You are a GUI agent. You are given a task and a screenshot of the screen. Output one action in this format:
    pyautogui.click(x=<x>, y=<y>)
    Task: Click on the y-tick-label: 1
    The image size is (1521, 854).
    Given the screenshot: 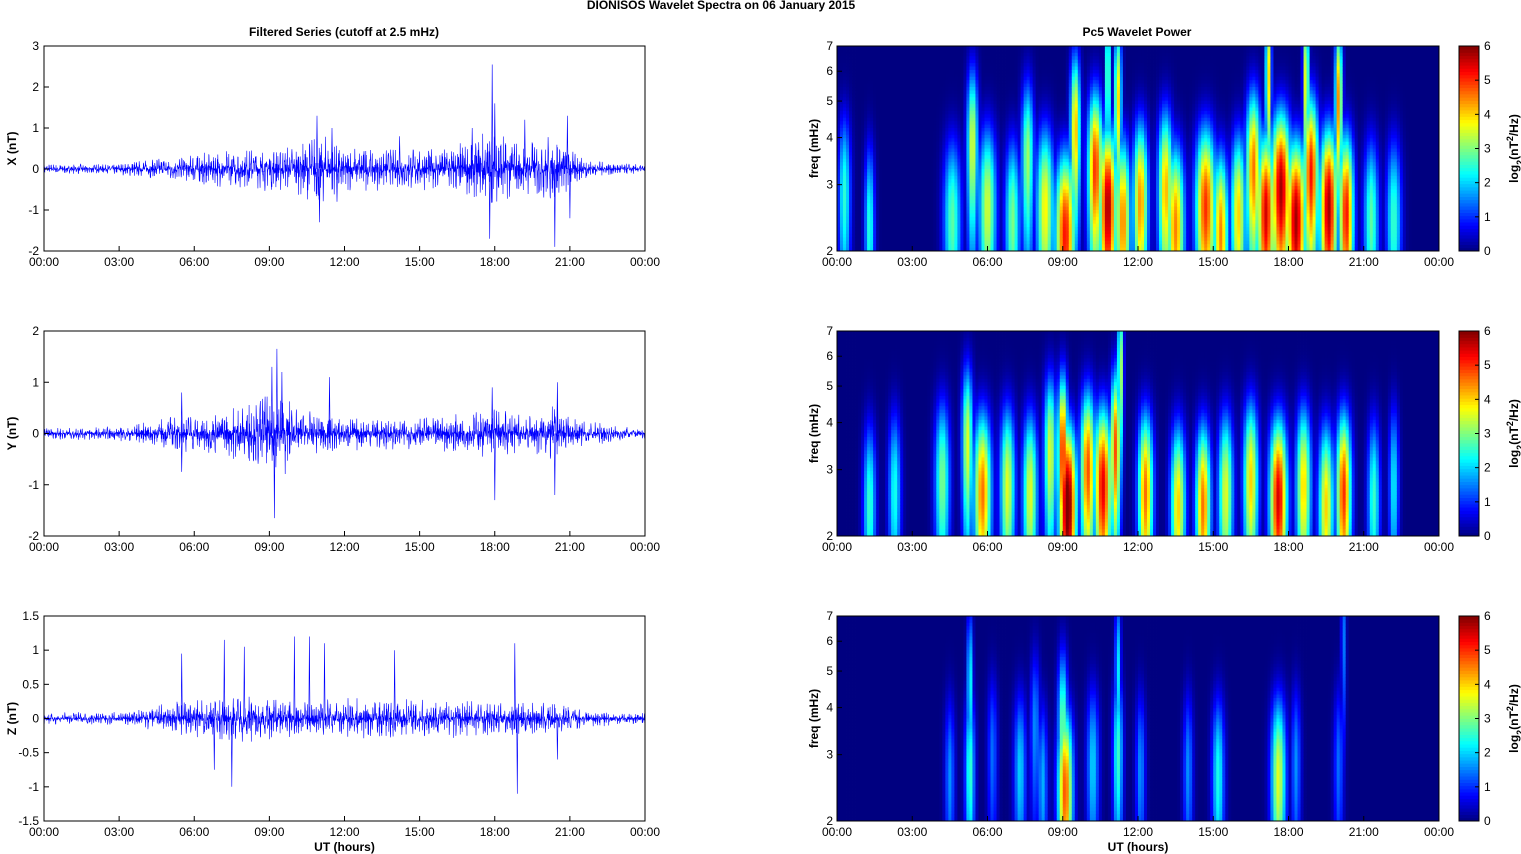 What is the action you would take?
    pyautogui.click(x=35, y=382)
    